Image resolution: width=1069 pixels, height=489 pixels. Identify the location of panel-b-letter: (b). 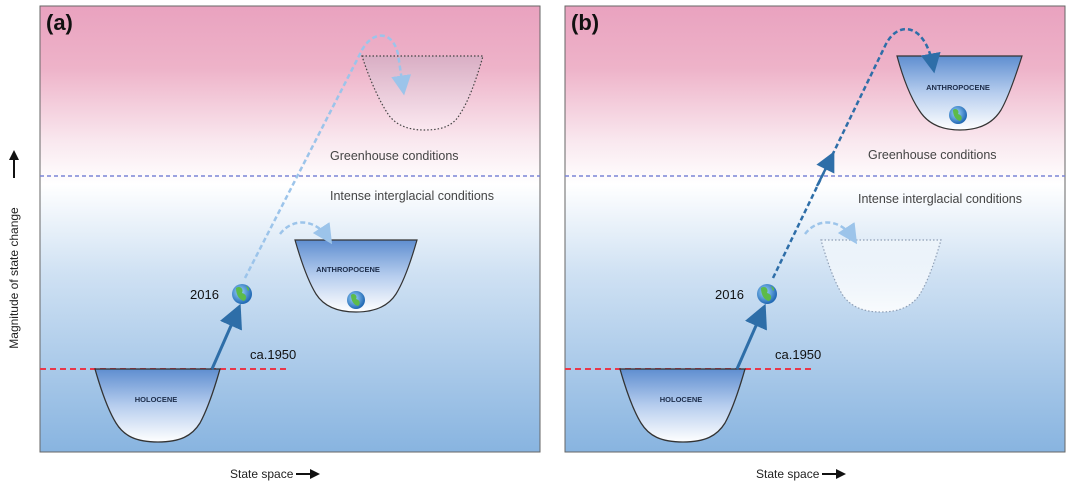
(585, 22).